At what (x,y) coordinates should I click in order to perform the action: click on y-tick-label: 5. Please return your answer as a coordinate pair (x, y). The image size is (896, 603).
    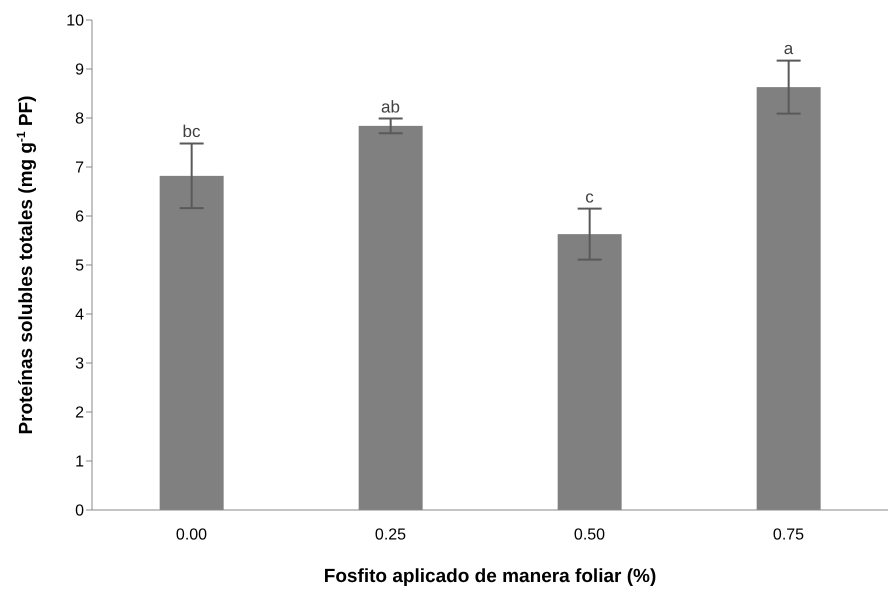
    Looking at the image, I should click on (79, 266).